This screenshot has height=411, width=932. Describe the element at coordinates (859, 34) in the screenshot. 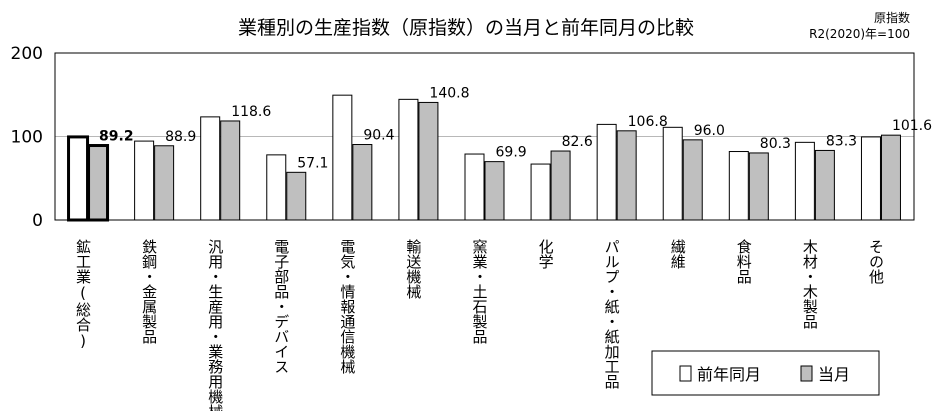

I see `index-note-line2: R2(2020)年=100` at that location.